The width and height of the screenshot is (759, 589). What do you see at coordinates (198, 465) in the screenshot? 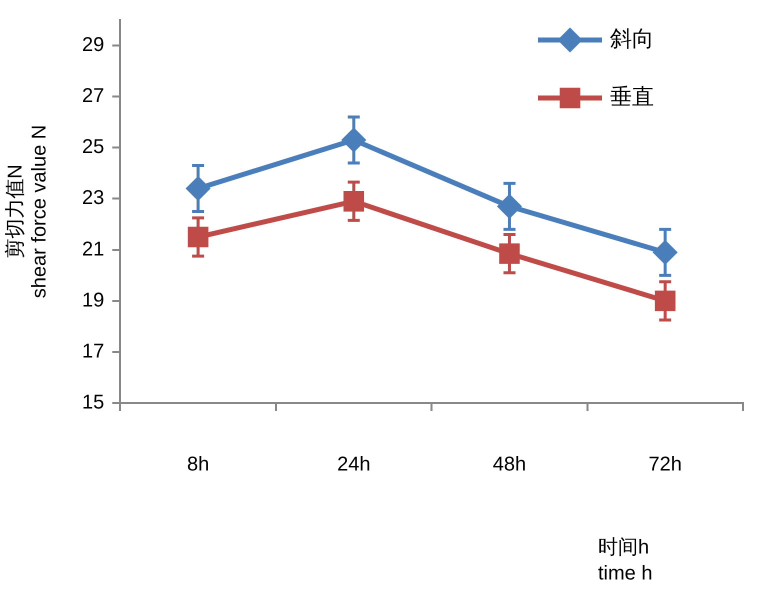
I see `x-tick-label: 8h` at bounding box center [198, 465].